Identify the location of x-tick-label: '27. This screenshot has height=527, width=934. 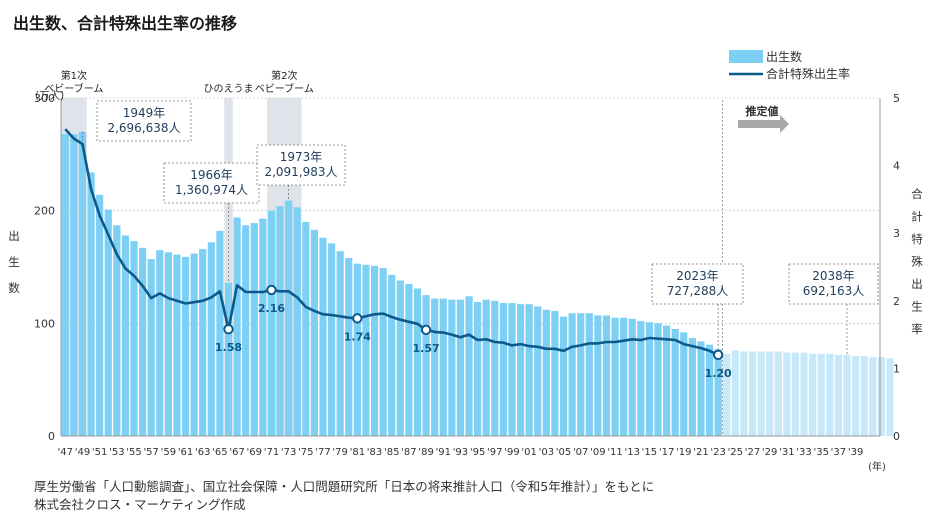
(752, 452).